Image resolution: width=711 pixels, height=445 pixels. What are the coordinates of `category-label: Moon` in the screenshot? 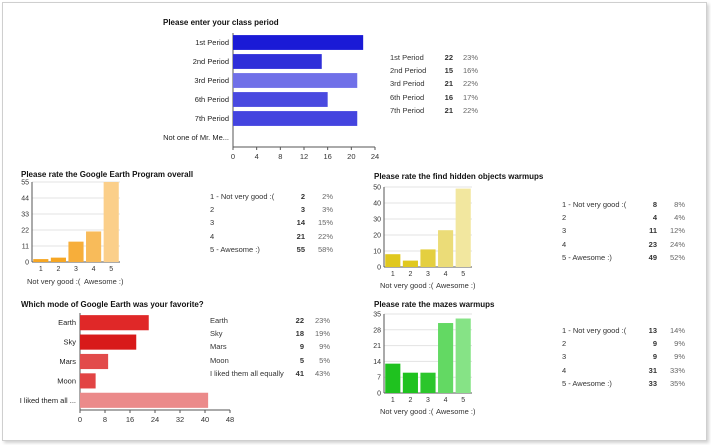 It's located at (66, 380).